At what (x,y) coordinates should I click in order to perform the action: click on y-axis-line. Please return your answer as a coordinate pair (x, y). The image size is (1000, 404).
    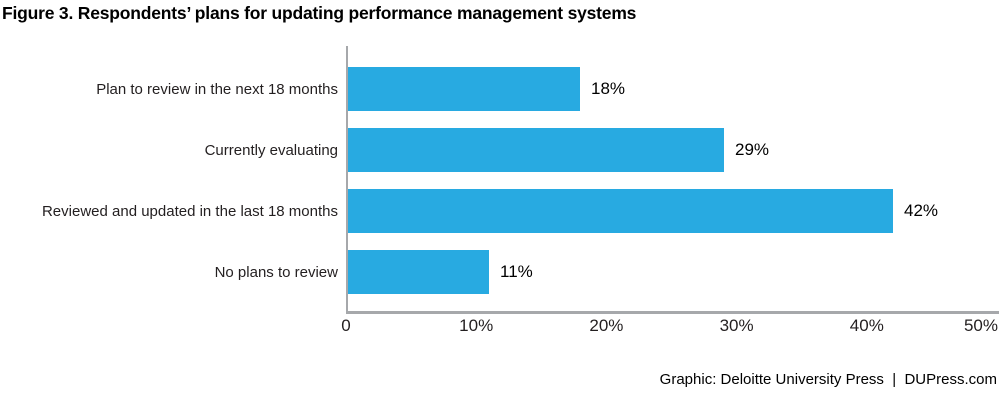
    Looking at the image, I should click on (347, 179).